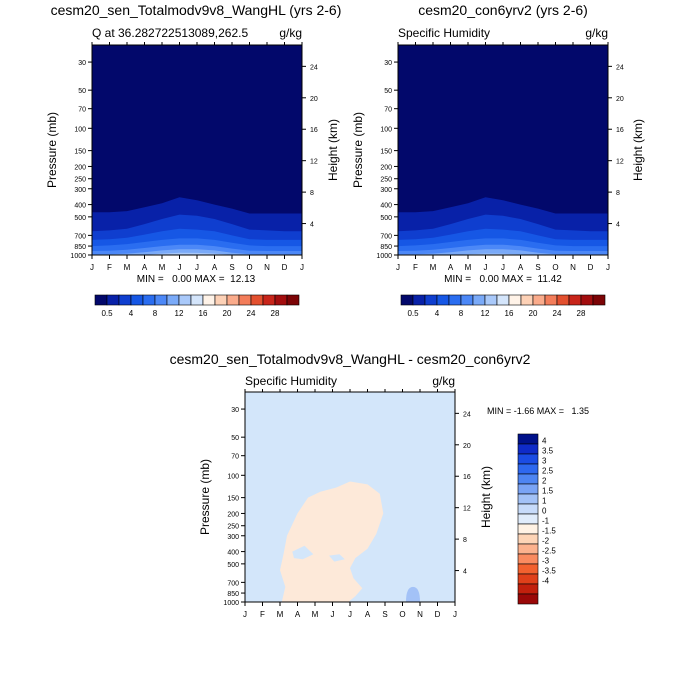 This screenshot has height=700, width=700. I want to click on panel-con-title: cesm20_con6yrv2 (yrs 2-6), so click(503, 10).